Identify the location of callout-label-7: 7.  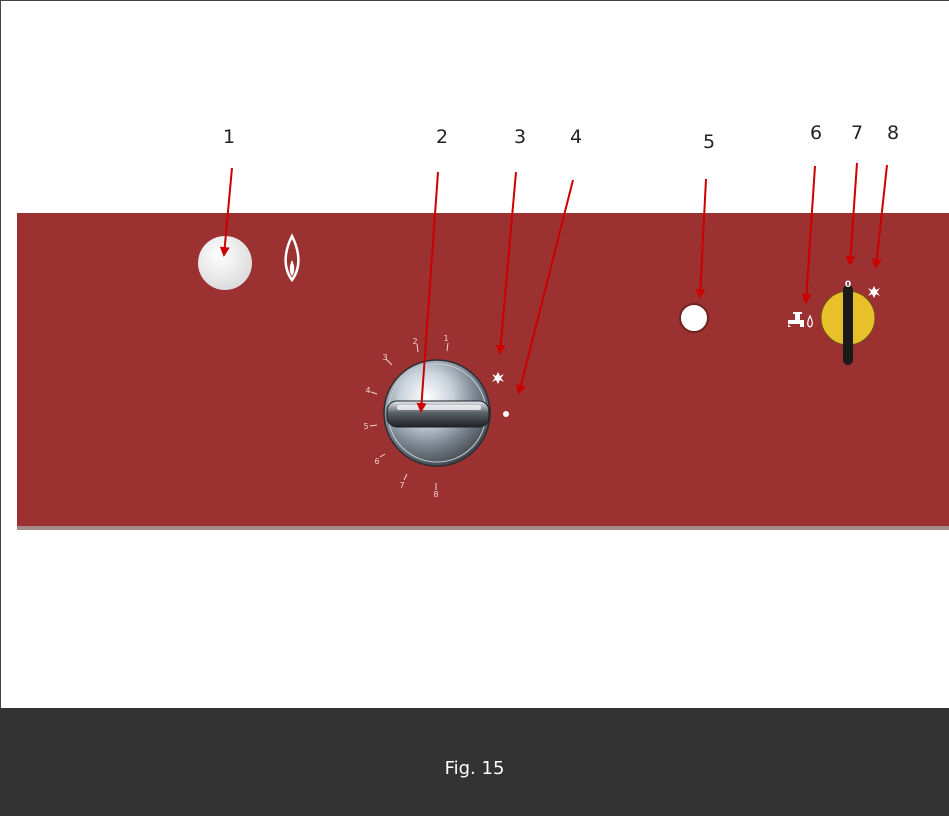
(857, 133).